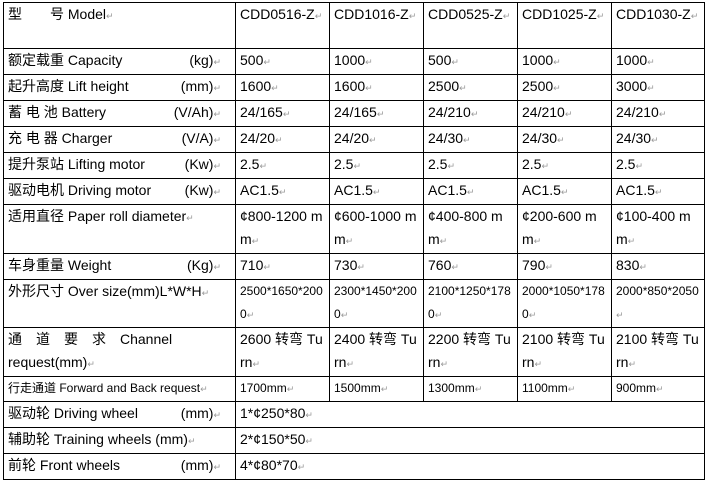 This screenshot has height=480, width=705. Describe the element at coordinates (470, 440) in the screenshot. I see `spec-value-cell: 2*¢150*50` at that location.